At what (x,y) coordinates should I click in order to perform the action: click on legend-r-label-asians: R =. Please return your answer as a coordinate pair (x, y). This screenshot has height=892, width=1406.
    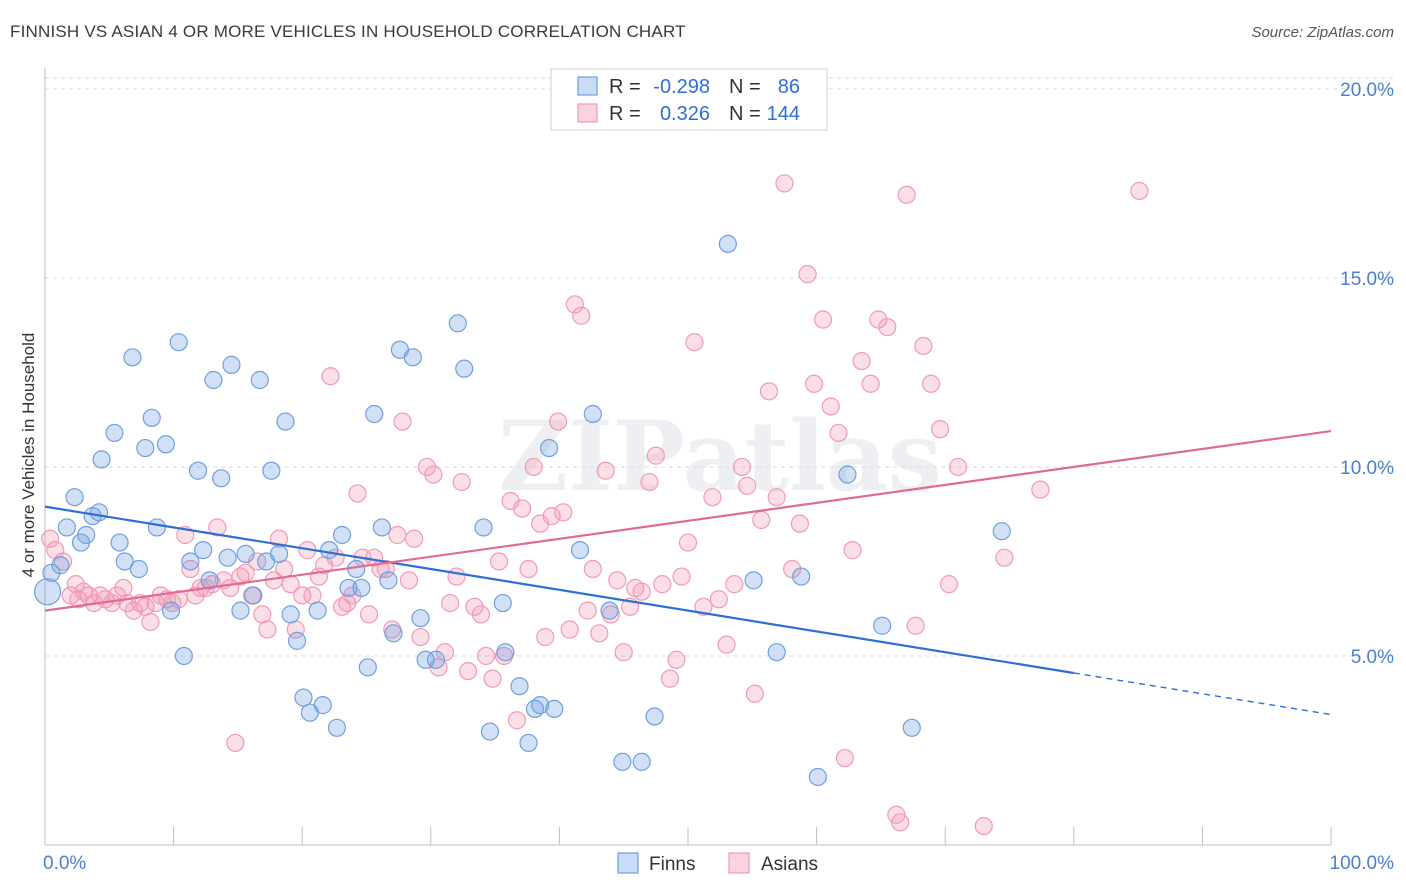
    Looking at the image, I should click on (625, 114).